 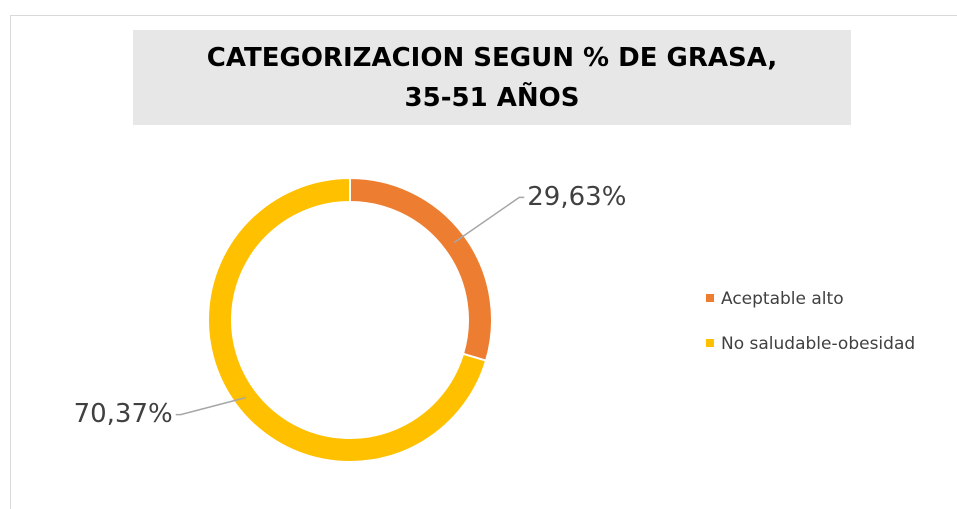 I want to click on data-label: 70,37%, so click(x=123, y=414).